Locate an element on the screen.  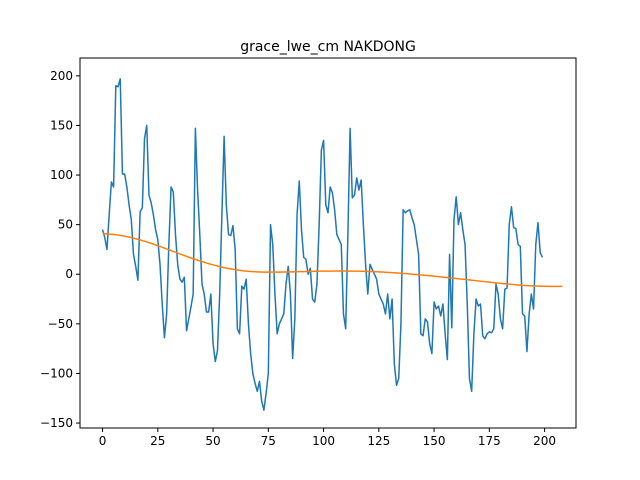
x-tick-label: 100 is located at coordinates (323, 441).